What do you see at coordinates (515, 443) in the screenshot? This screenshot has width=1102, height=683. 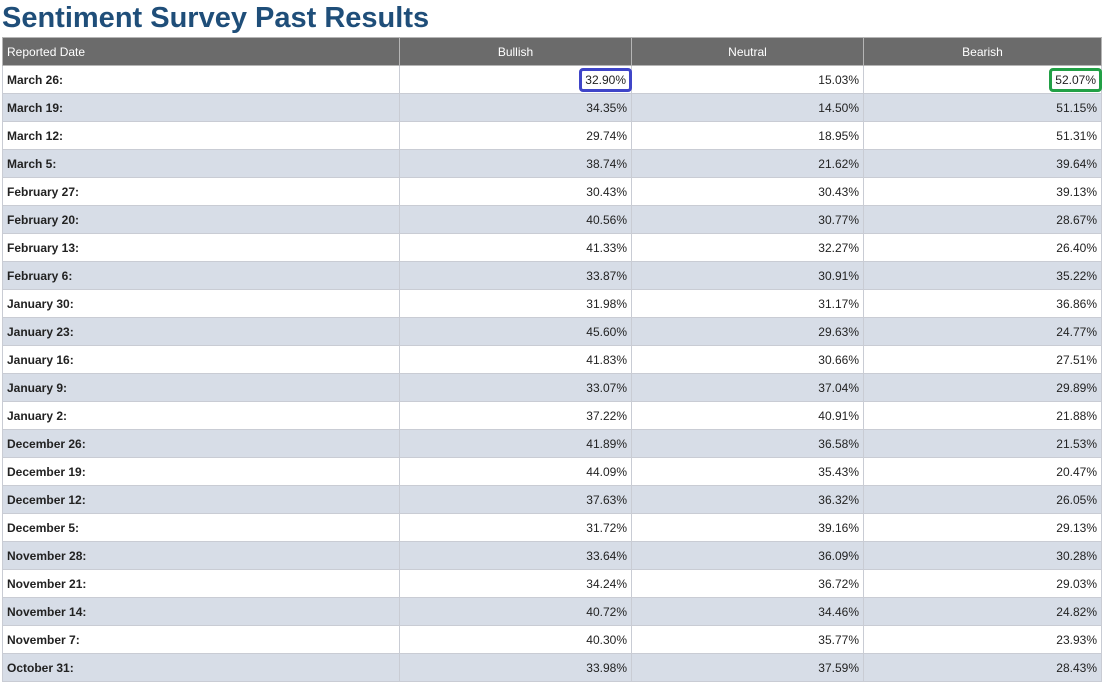 I see `cell-bullish: 41.89%` at bounding box center [515, 443].